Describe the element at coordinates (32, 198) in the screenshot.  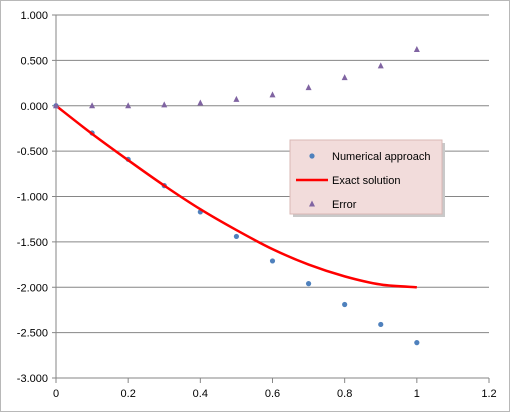
I see `y-tick-label: -1.000` at that location.